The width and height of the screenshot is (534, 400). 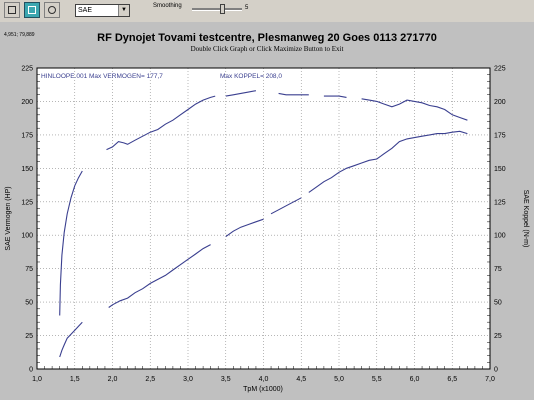 What do you see at coordinates (126, 76) in the screenshot?
I see `legend-max-power: Max VERMOGEN= 177,7` at bounding box center [126, 76].